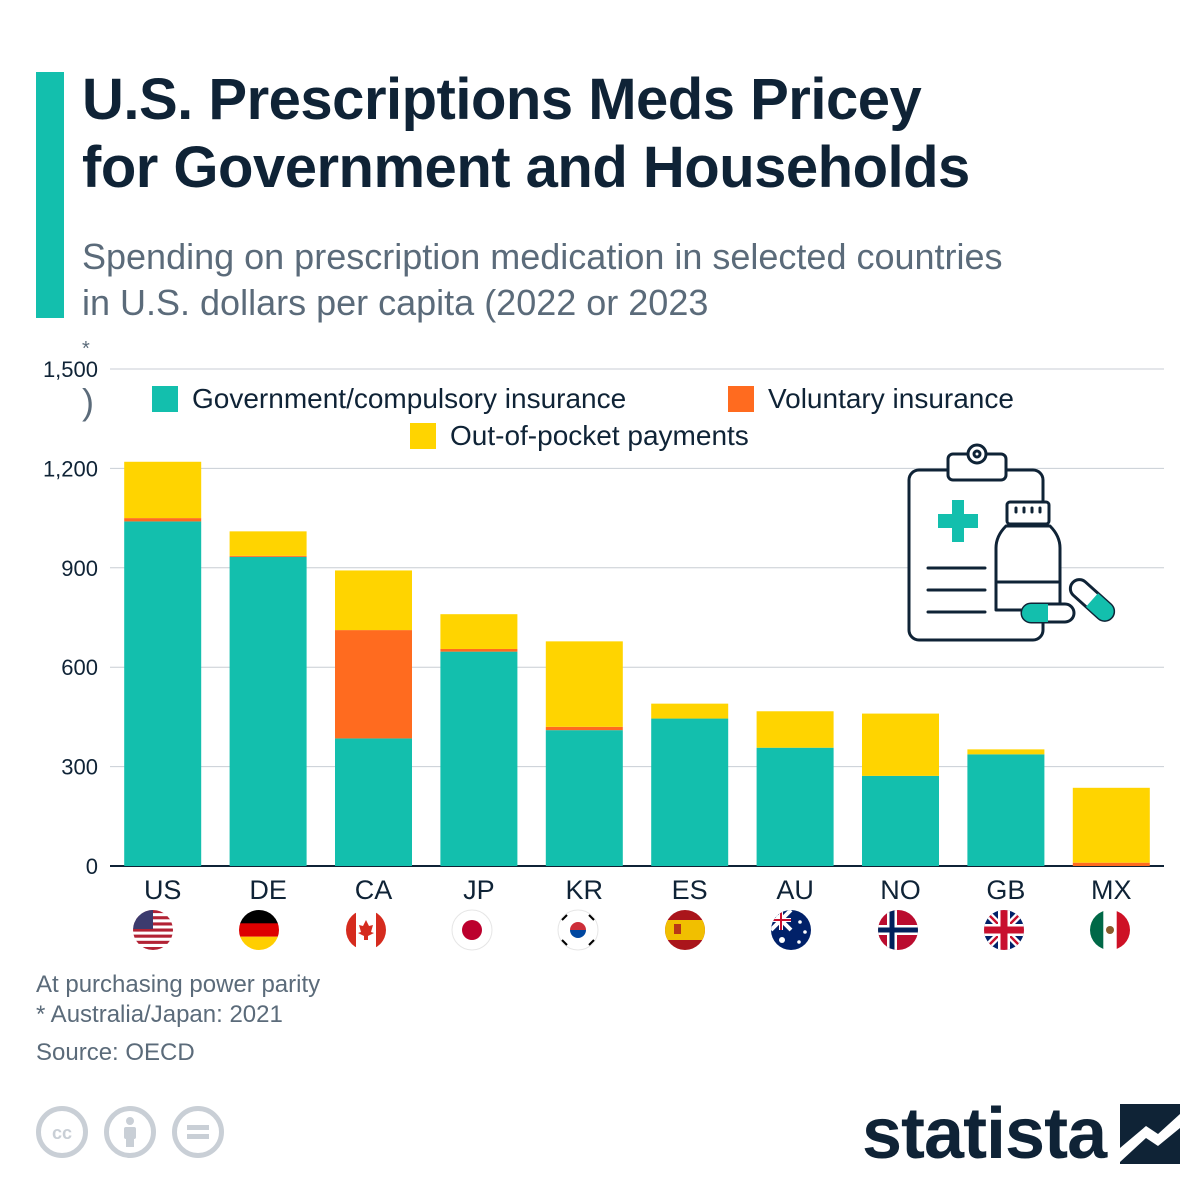 The image size is (1200, 1200). I want to click on legend-label-out-of-pocket: Out-of-pocket payments, so click(599, 435).